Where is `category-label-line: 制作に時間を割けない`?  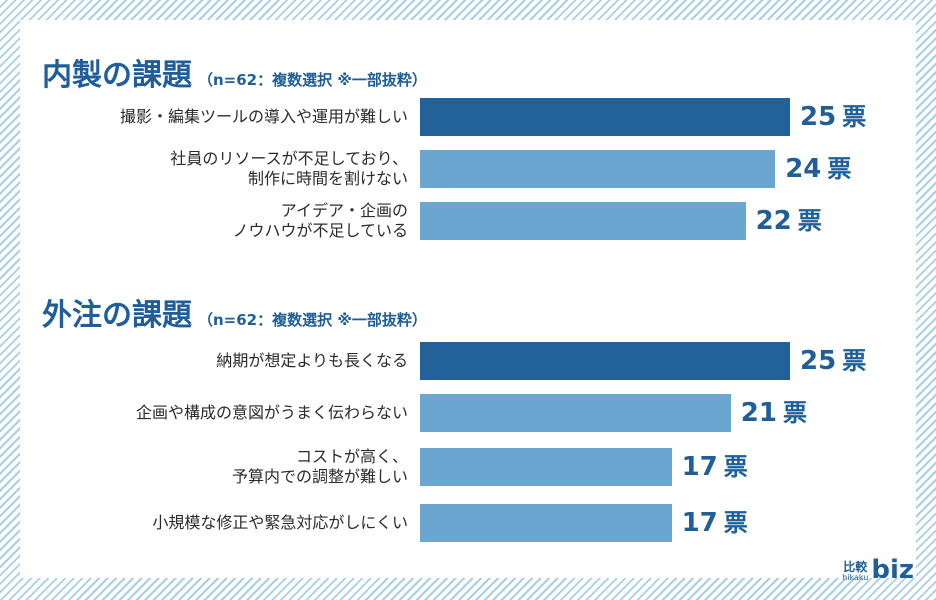
category-label-line: 制作に時間を割けない is located at coordinates (327, 178).